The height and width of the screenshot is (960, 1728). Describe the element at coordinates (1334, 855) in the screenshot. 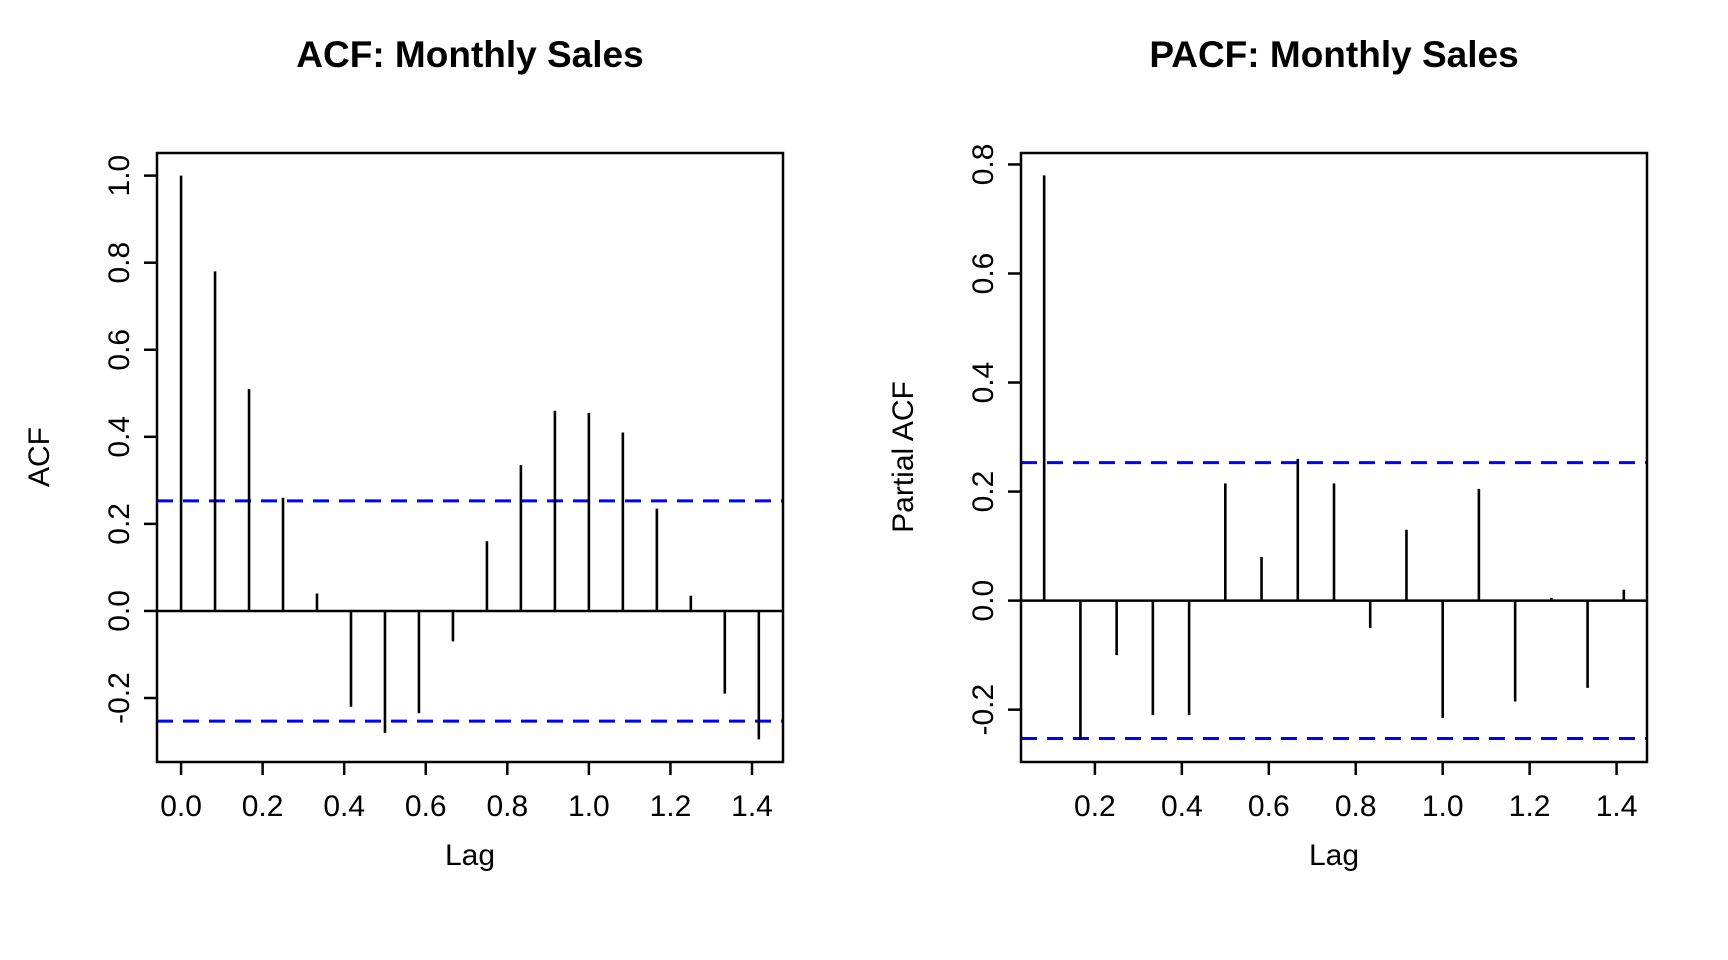

I see `pacf-x-axis-label: Lag` at that location.